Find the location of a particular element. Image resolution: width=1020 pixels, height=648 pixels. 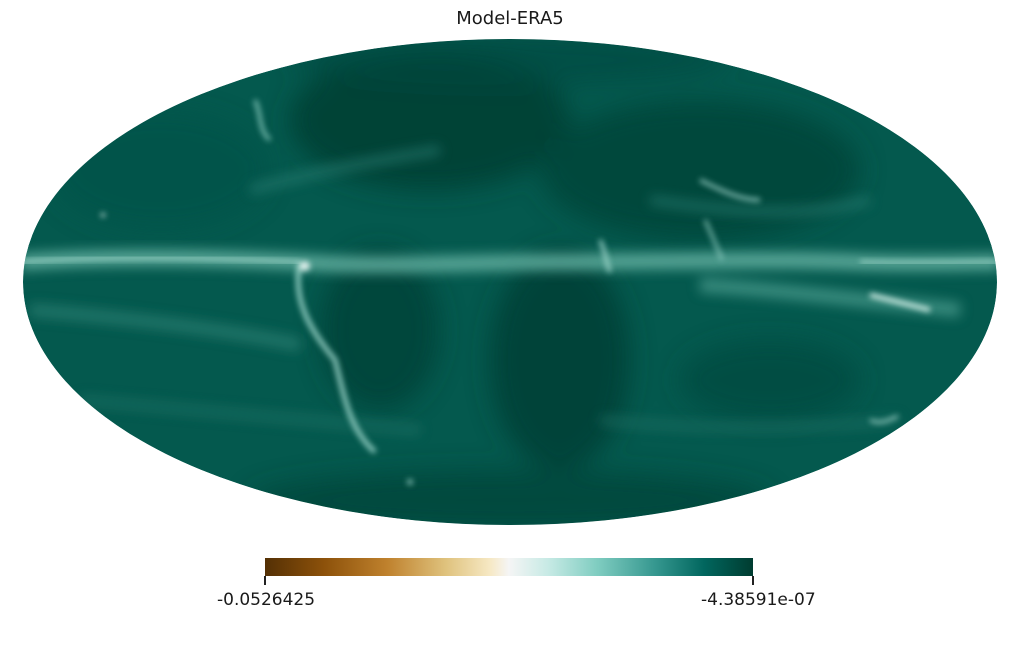

colorbar-min-label: -0.0526425 is located at coordinates (266, 600).